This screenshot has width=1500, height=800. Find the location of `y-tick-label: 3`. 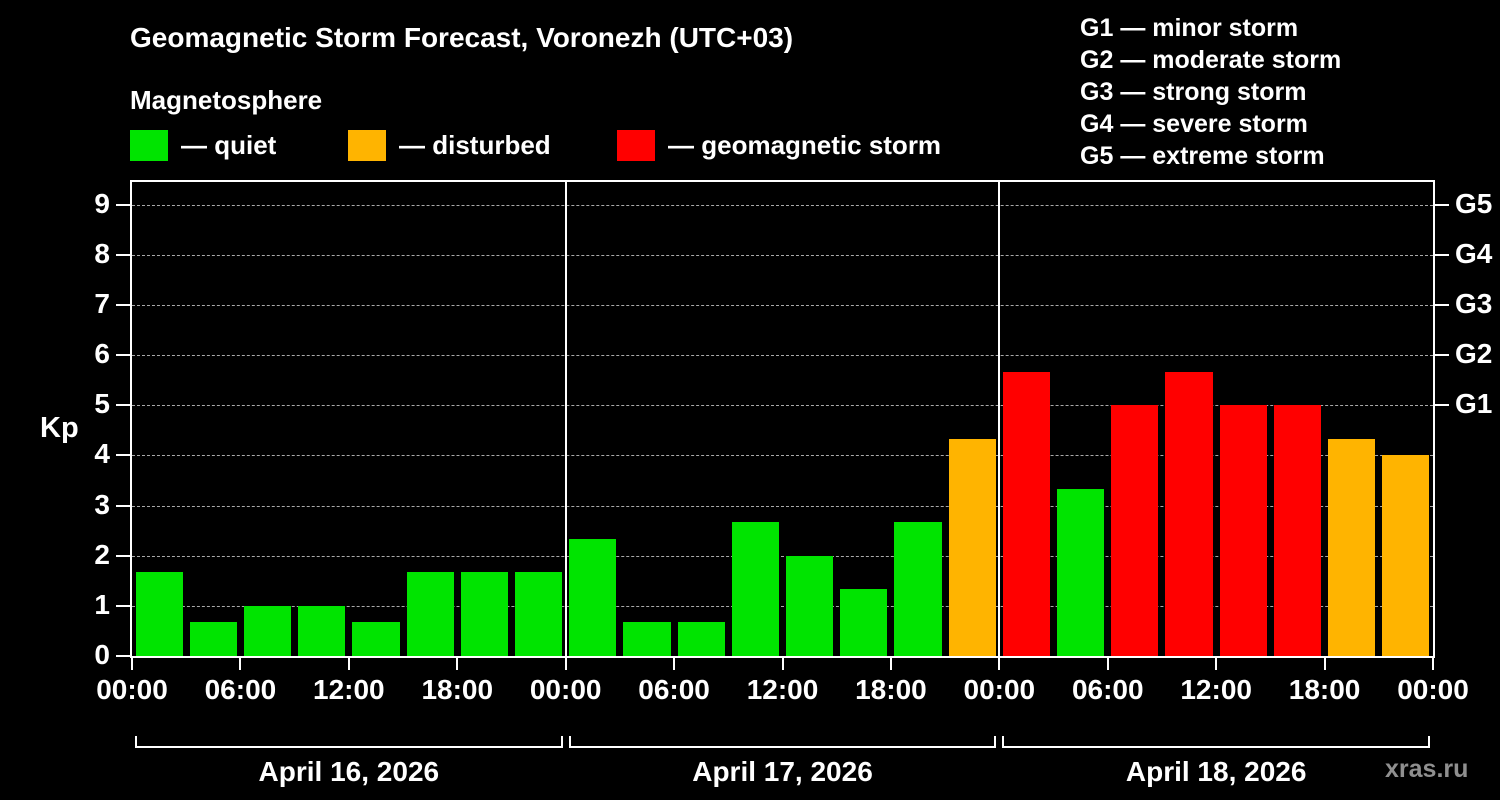

y-tick-label: 3 is located at coordinates (102, 504).